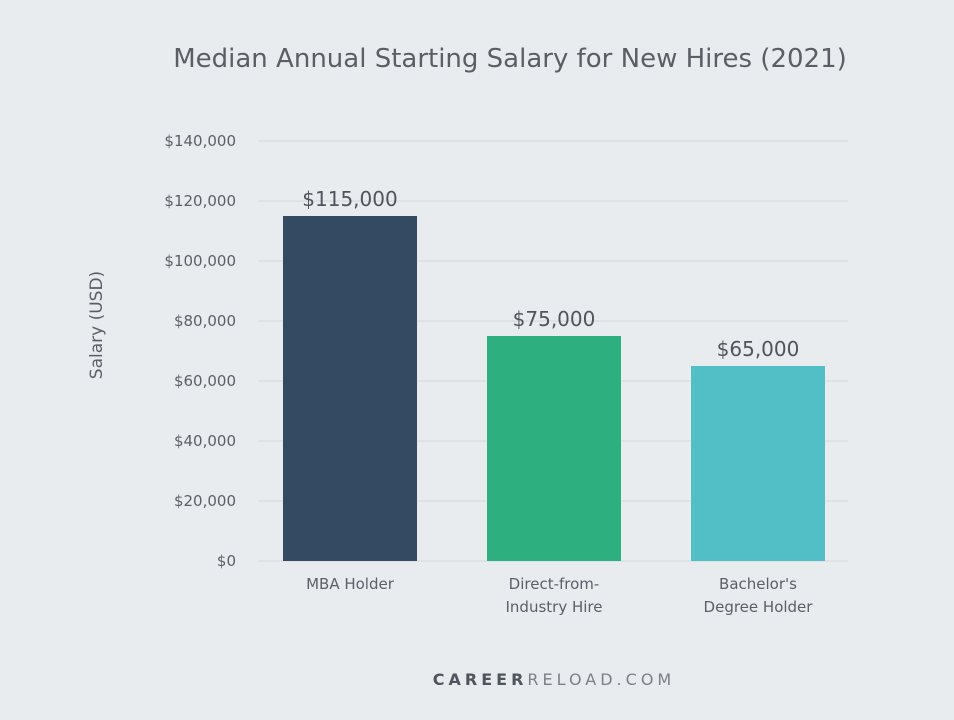  I want to click on x-tick-label: Direct-from-, so click(554, 584).